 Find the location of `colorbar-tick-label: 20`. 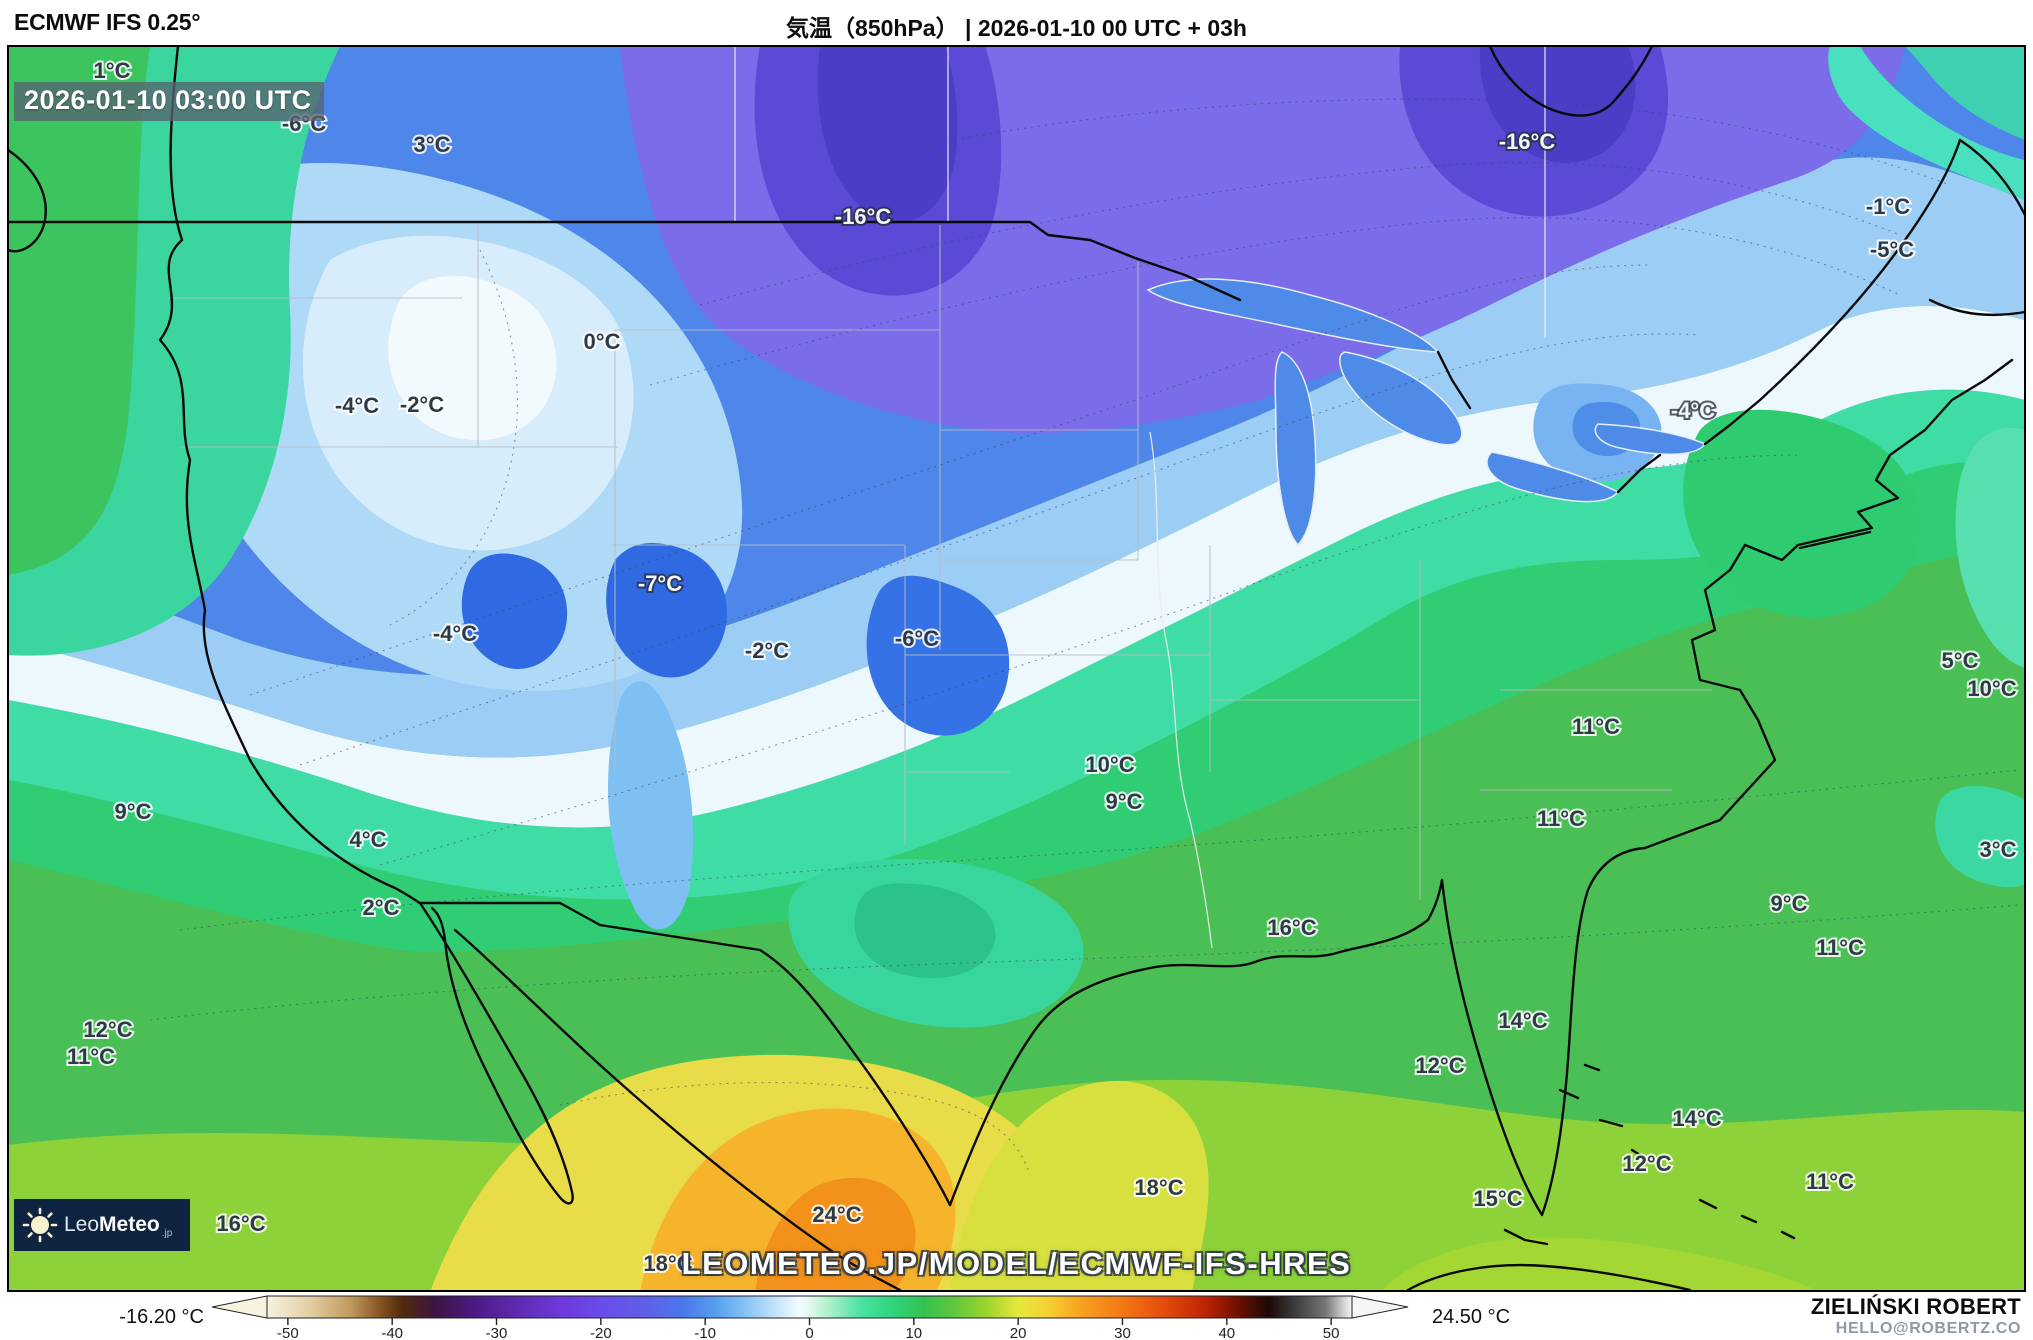

colorbar-tick-label: 20 is located at coordinates (1018, 1332).